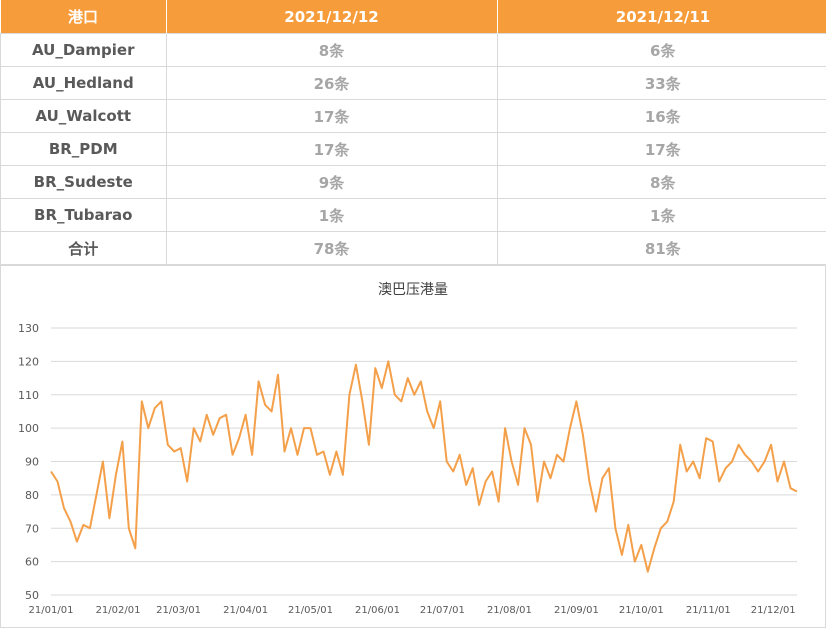 The width and height of the screenshot is (826, 628). Describe the element at coordinates (331, 83) in the screenshot. I see `count-cell-1: 26条` at that location.